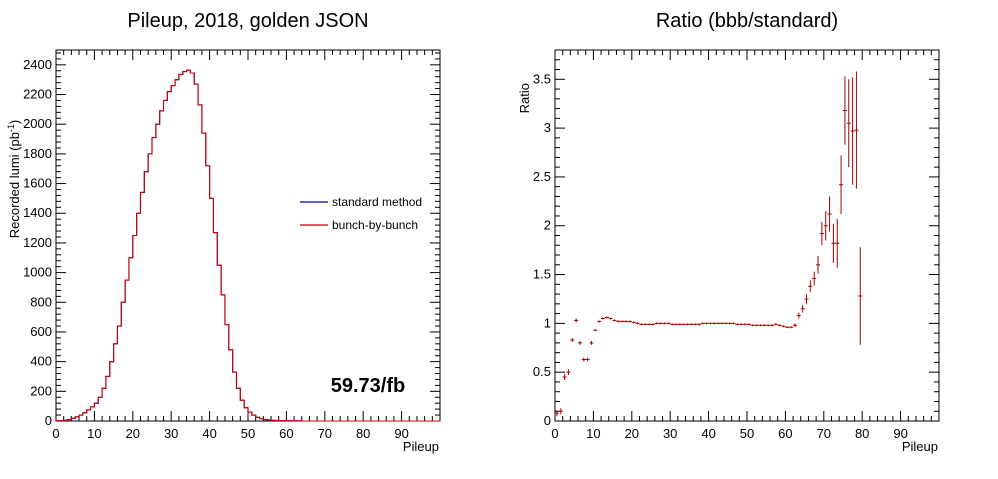 This screenshot has height=479, width=998. What do you see at coordinates (37, 242) in the screenshot?
I see `y-tick-label: 1200` at bounding box center [37, 242].